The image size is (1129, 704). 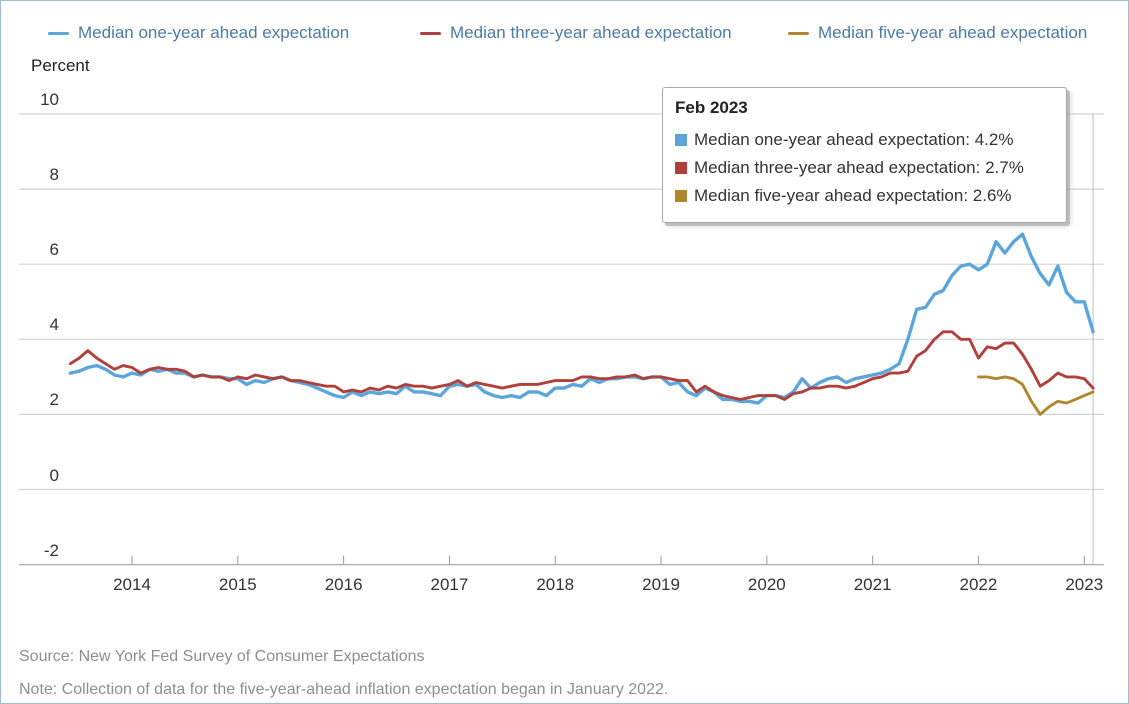 What do you see at coordinates (555, 584) in the screenshot?
I see `x-tick-label: 2018` at bounding box center [555, 584].